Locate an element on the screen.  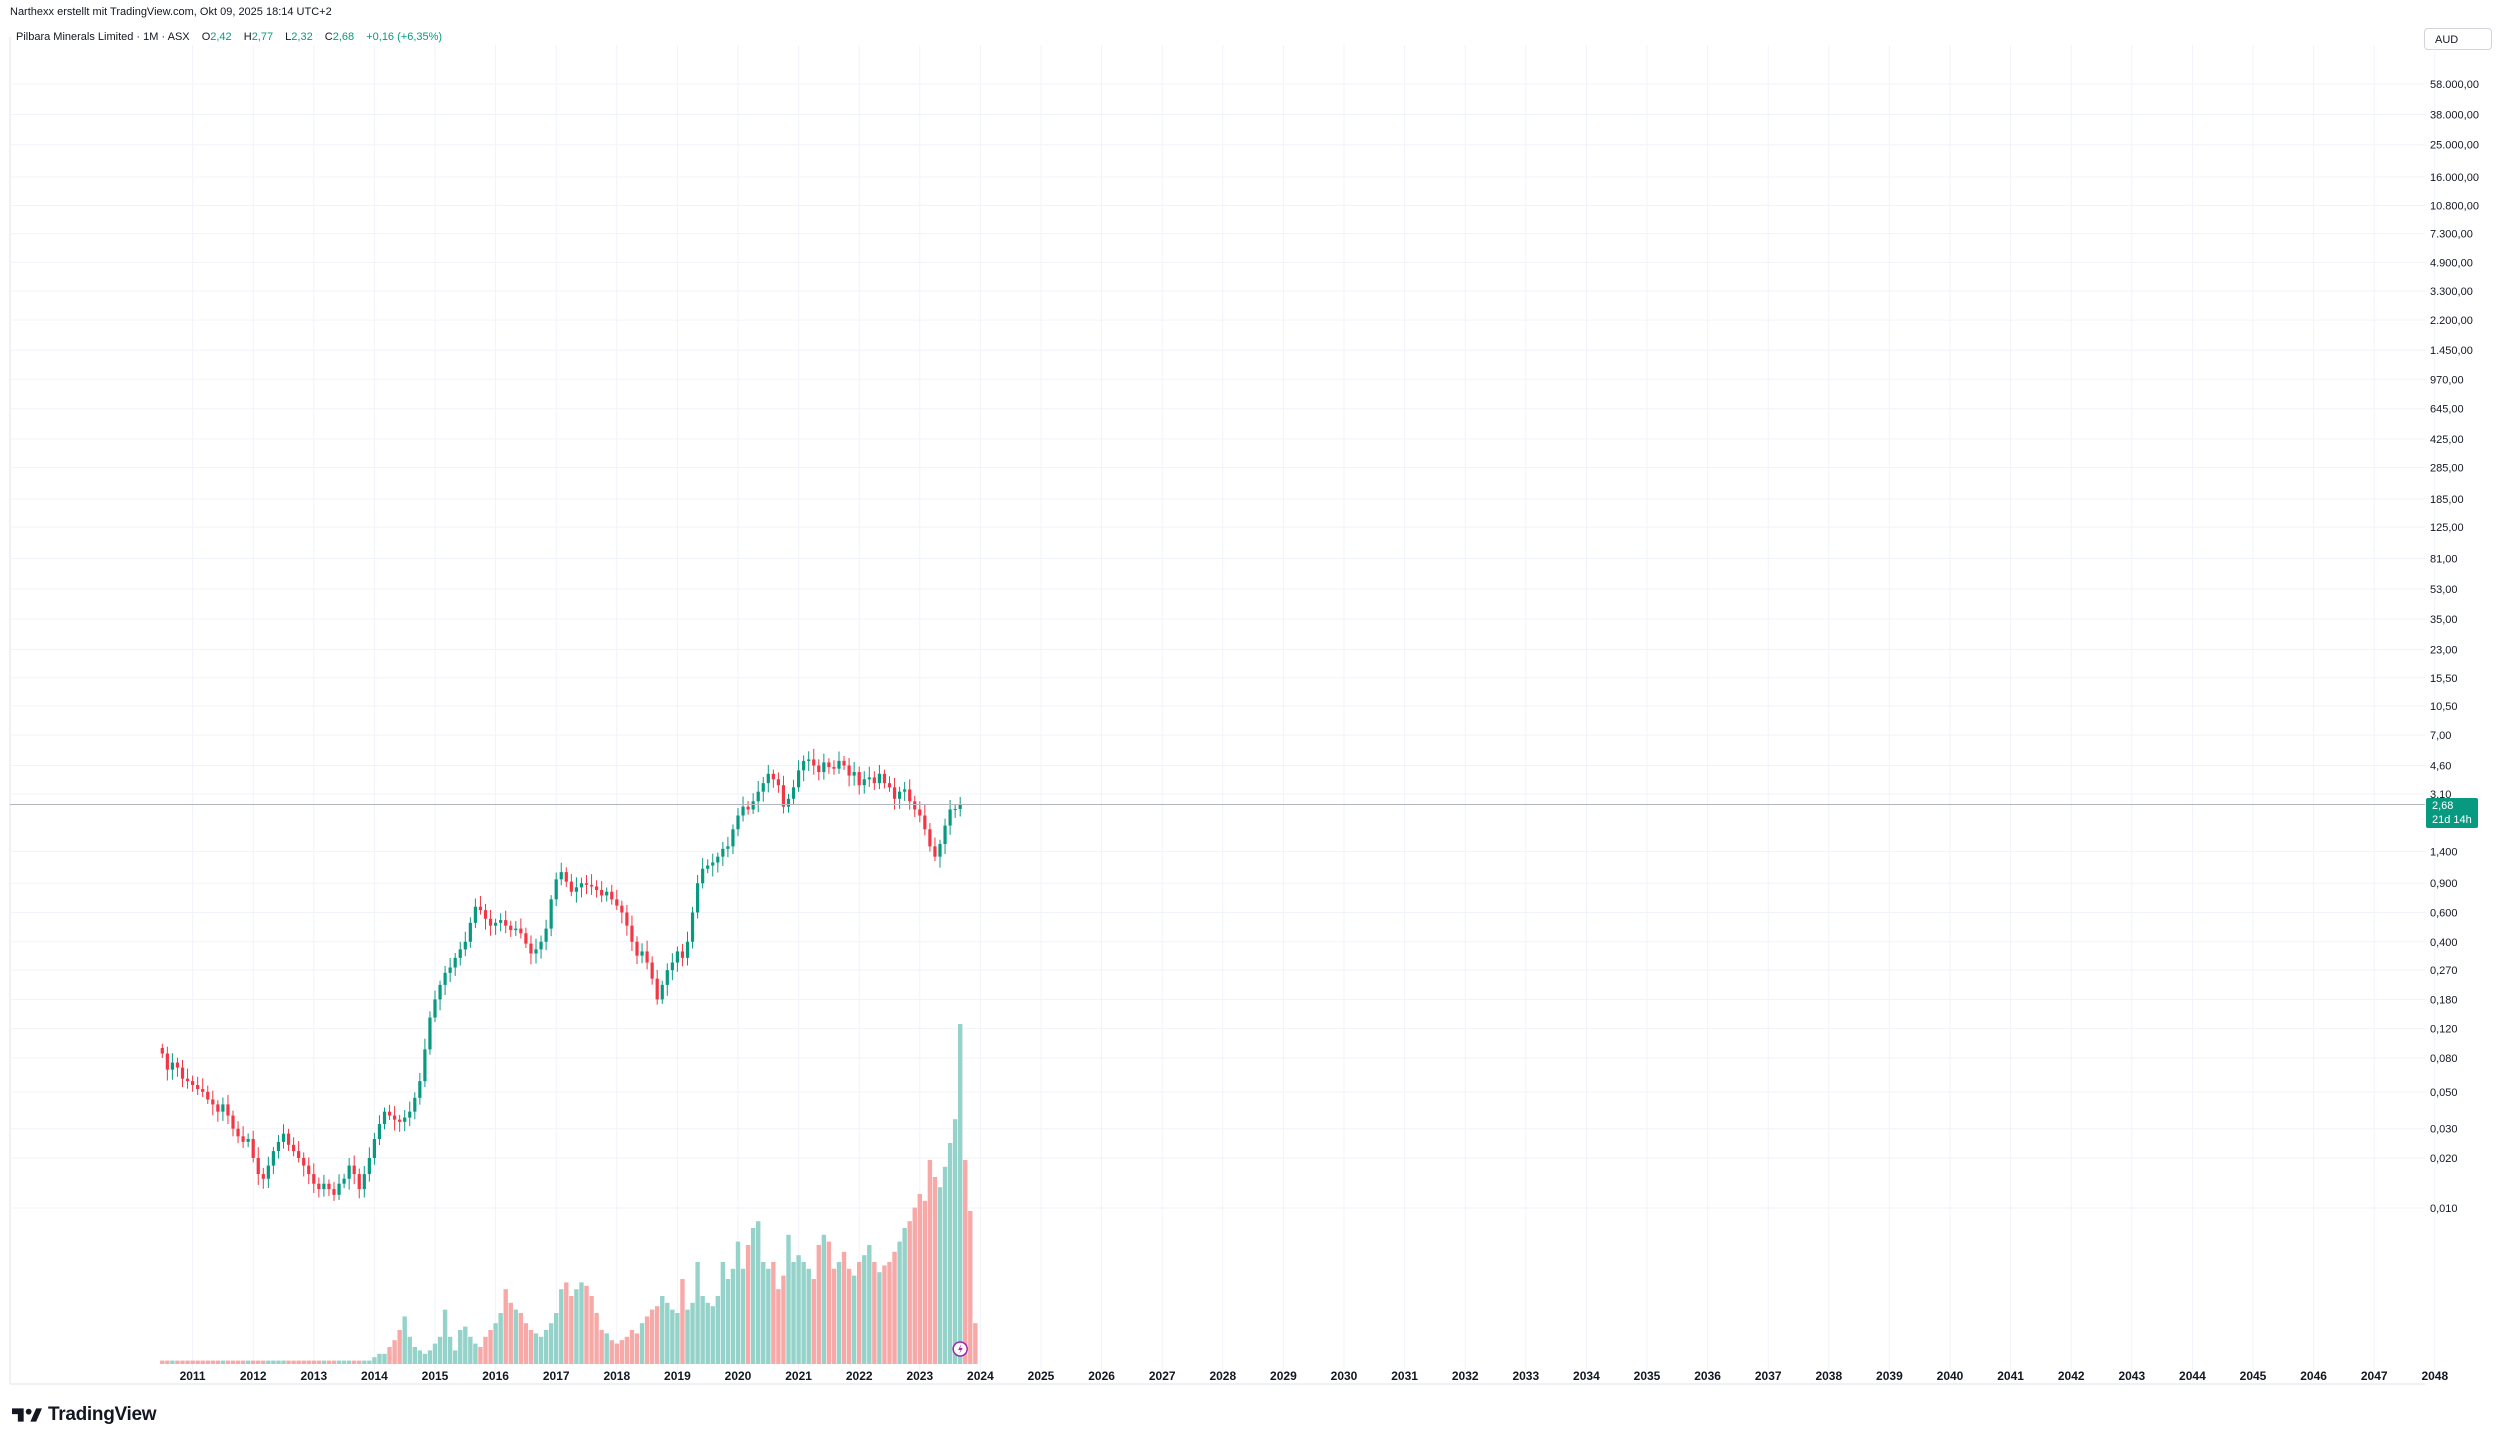
price-tick-label: 645,00 is located at coordinates (2447, 410).